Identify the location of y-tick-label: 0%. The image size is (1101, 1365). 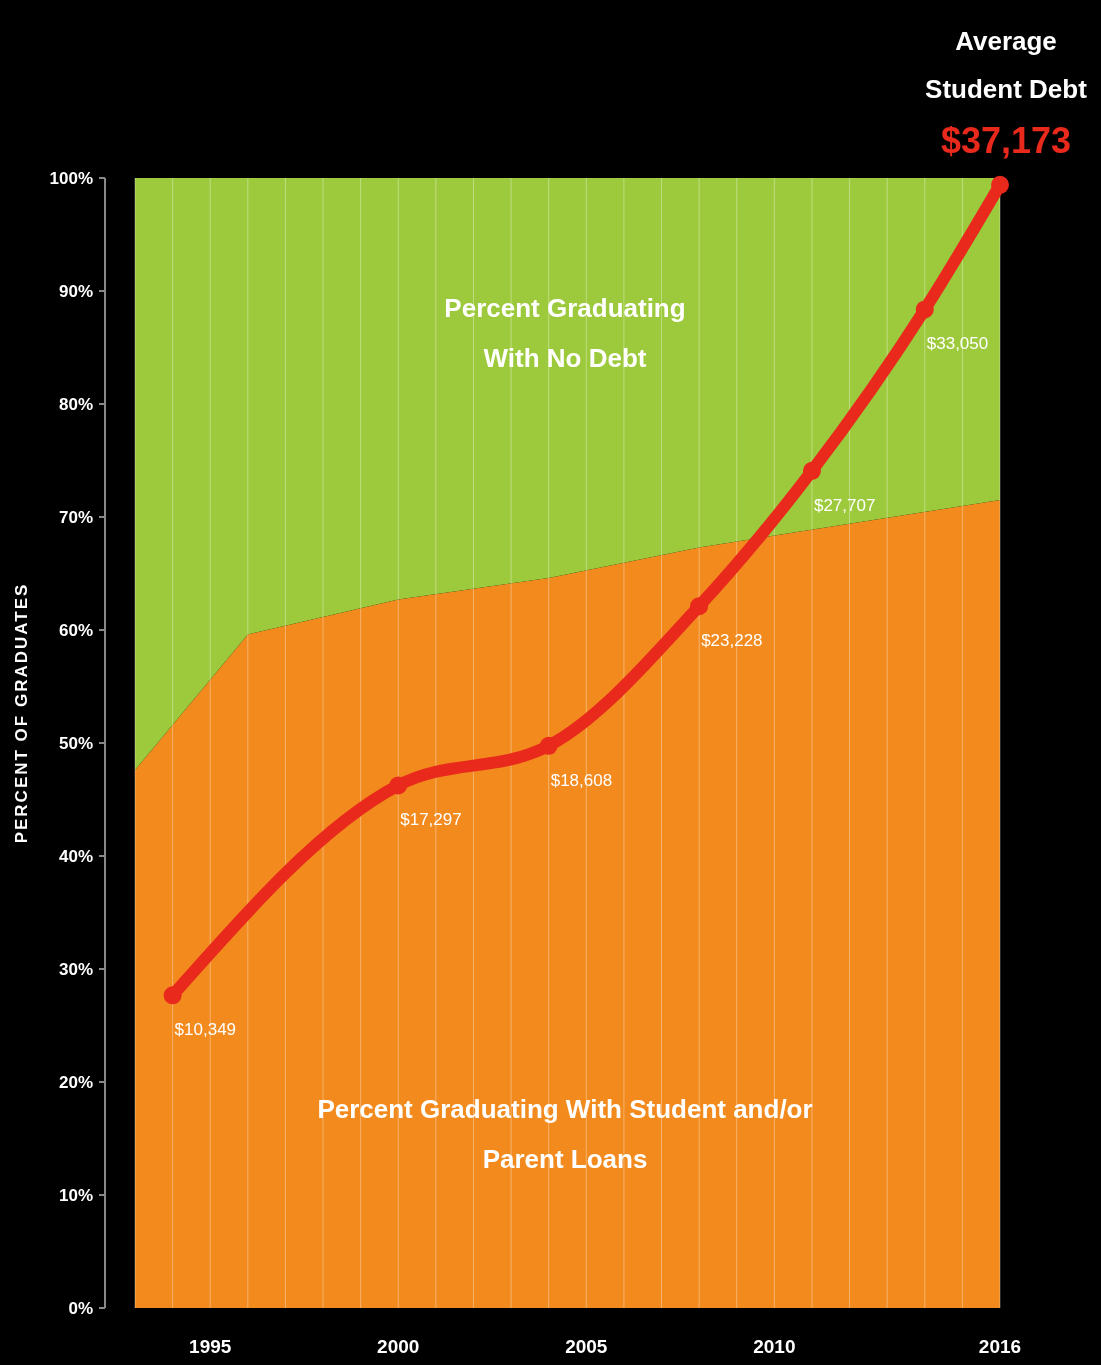
(80, 1308).